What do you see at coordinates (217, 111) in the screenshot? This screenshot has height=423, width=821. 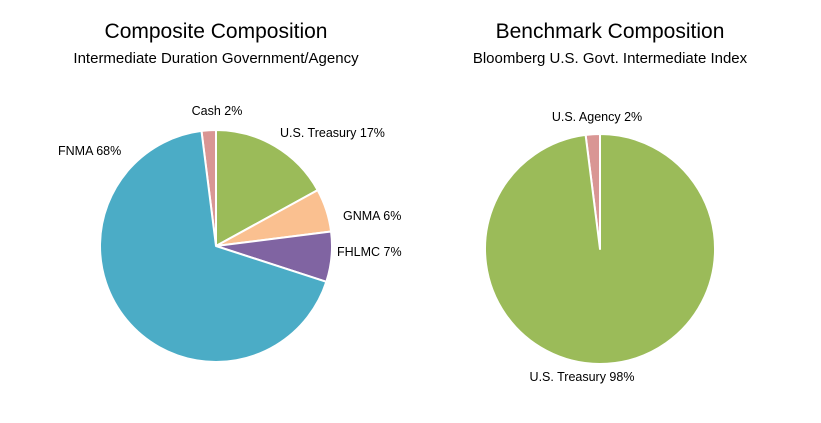 I see `slice-label-cash: Cash 2%` at bounding box center [217, 111].